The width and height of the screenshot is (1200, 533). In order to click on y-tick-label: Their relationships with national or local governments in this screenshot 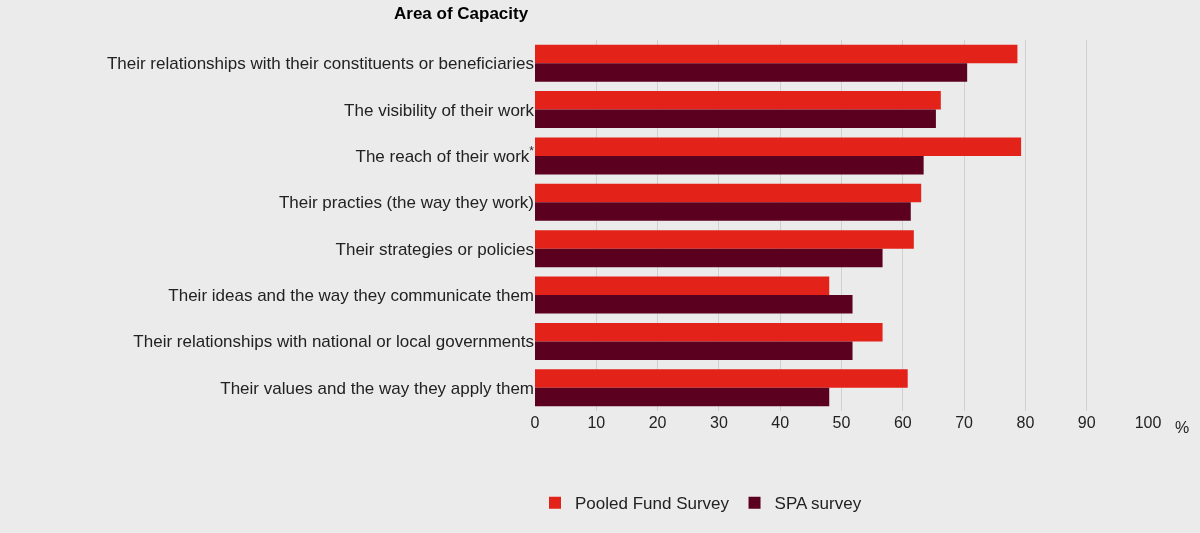, I will do `click(333, 342)`.